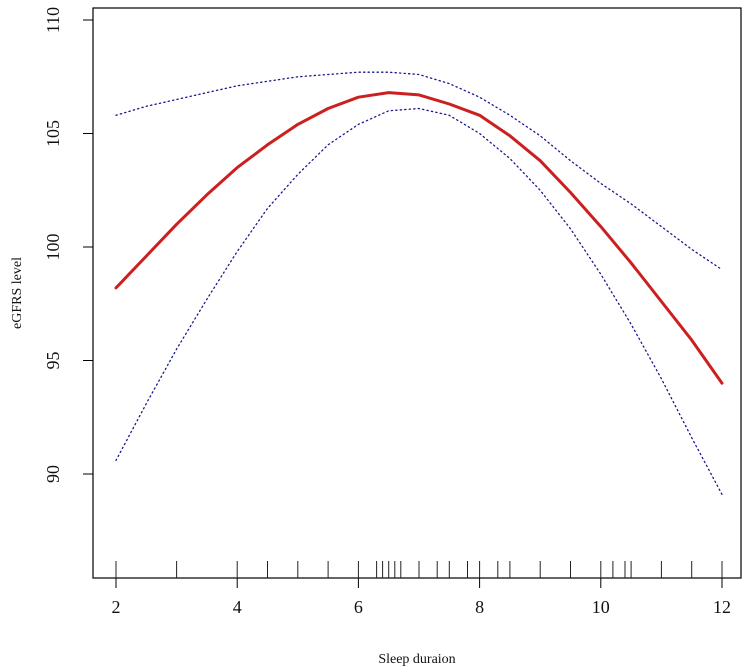 This screenshot has width=749, height=668. Describe the element at coordinates (601, 607) in the screenshot. I see `x-tick-label: 10` at that location.